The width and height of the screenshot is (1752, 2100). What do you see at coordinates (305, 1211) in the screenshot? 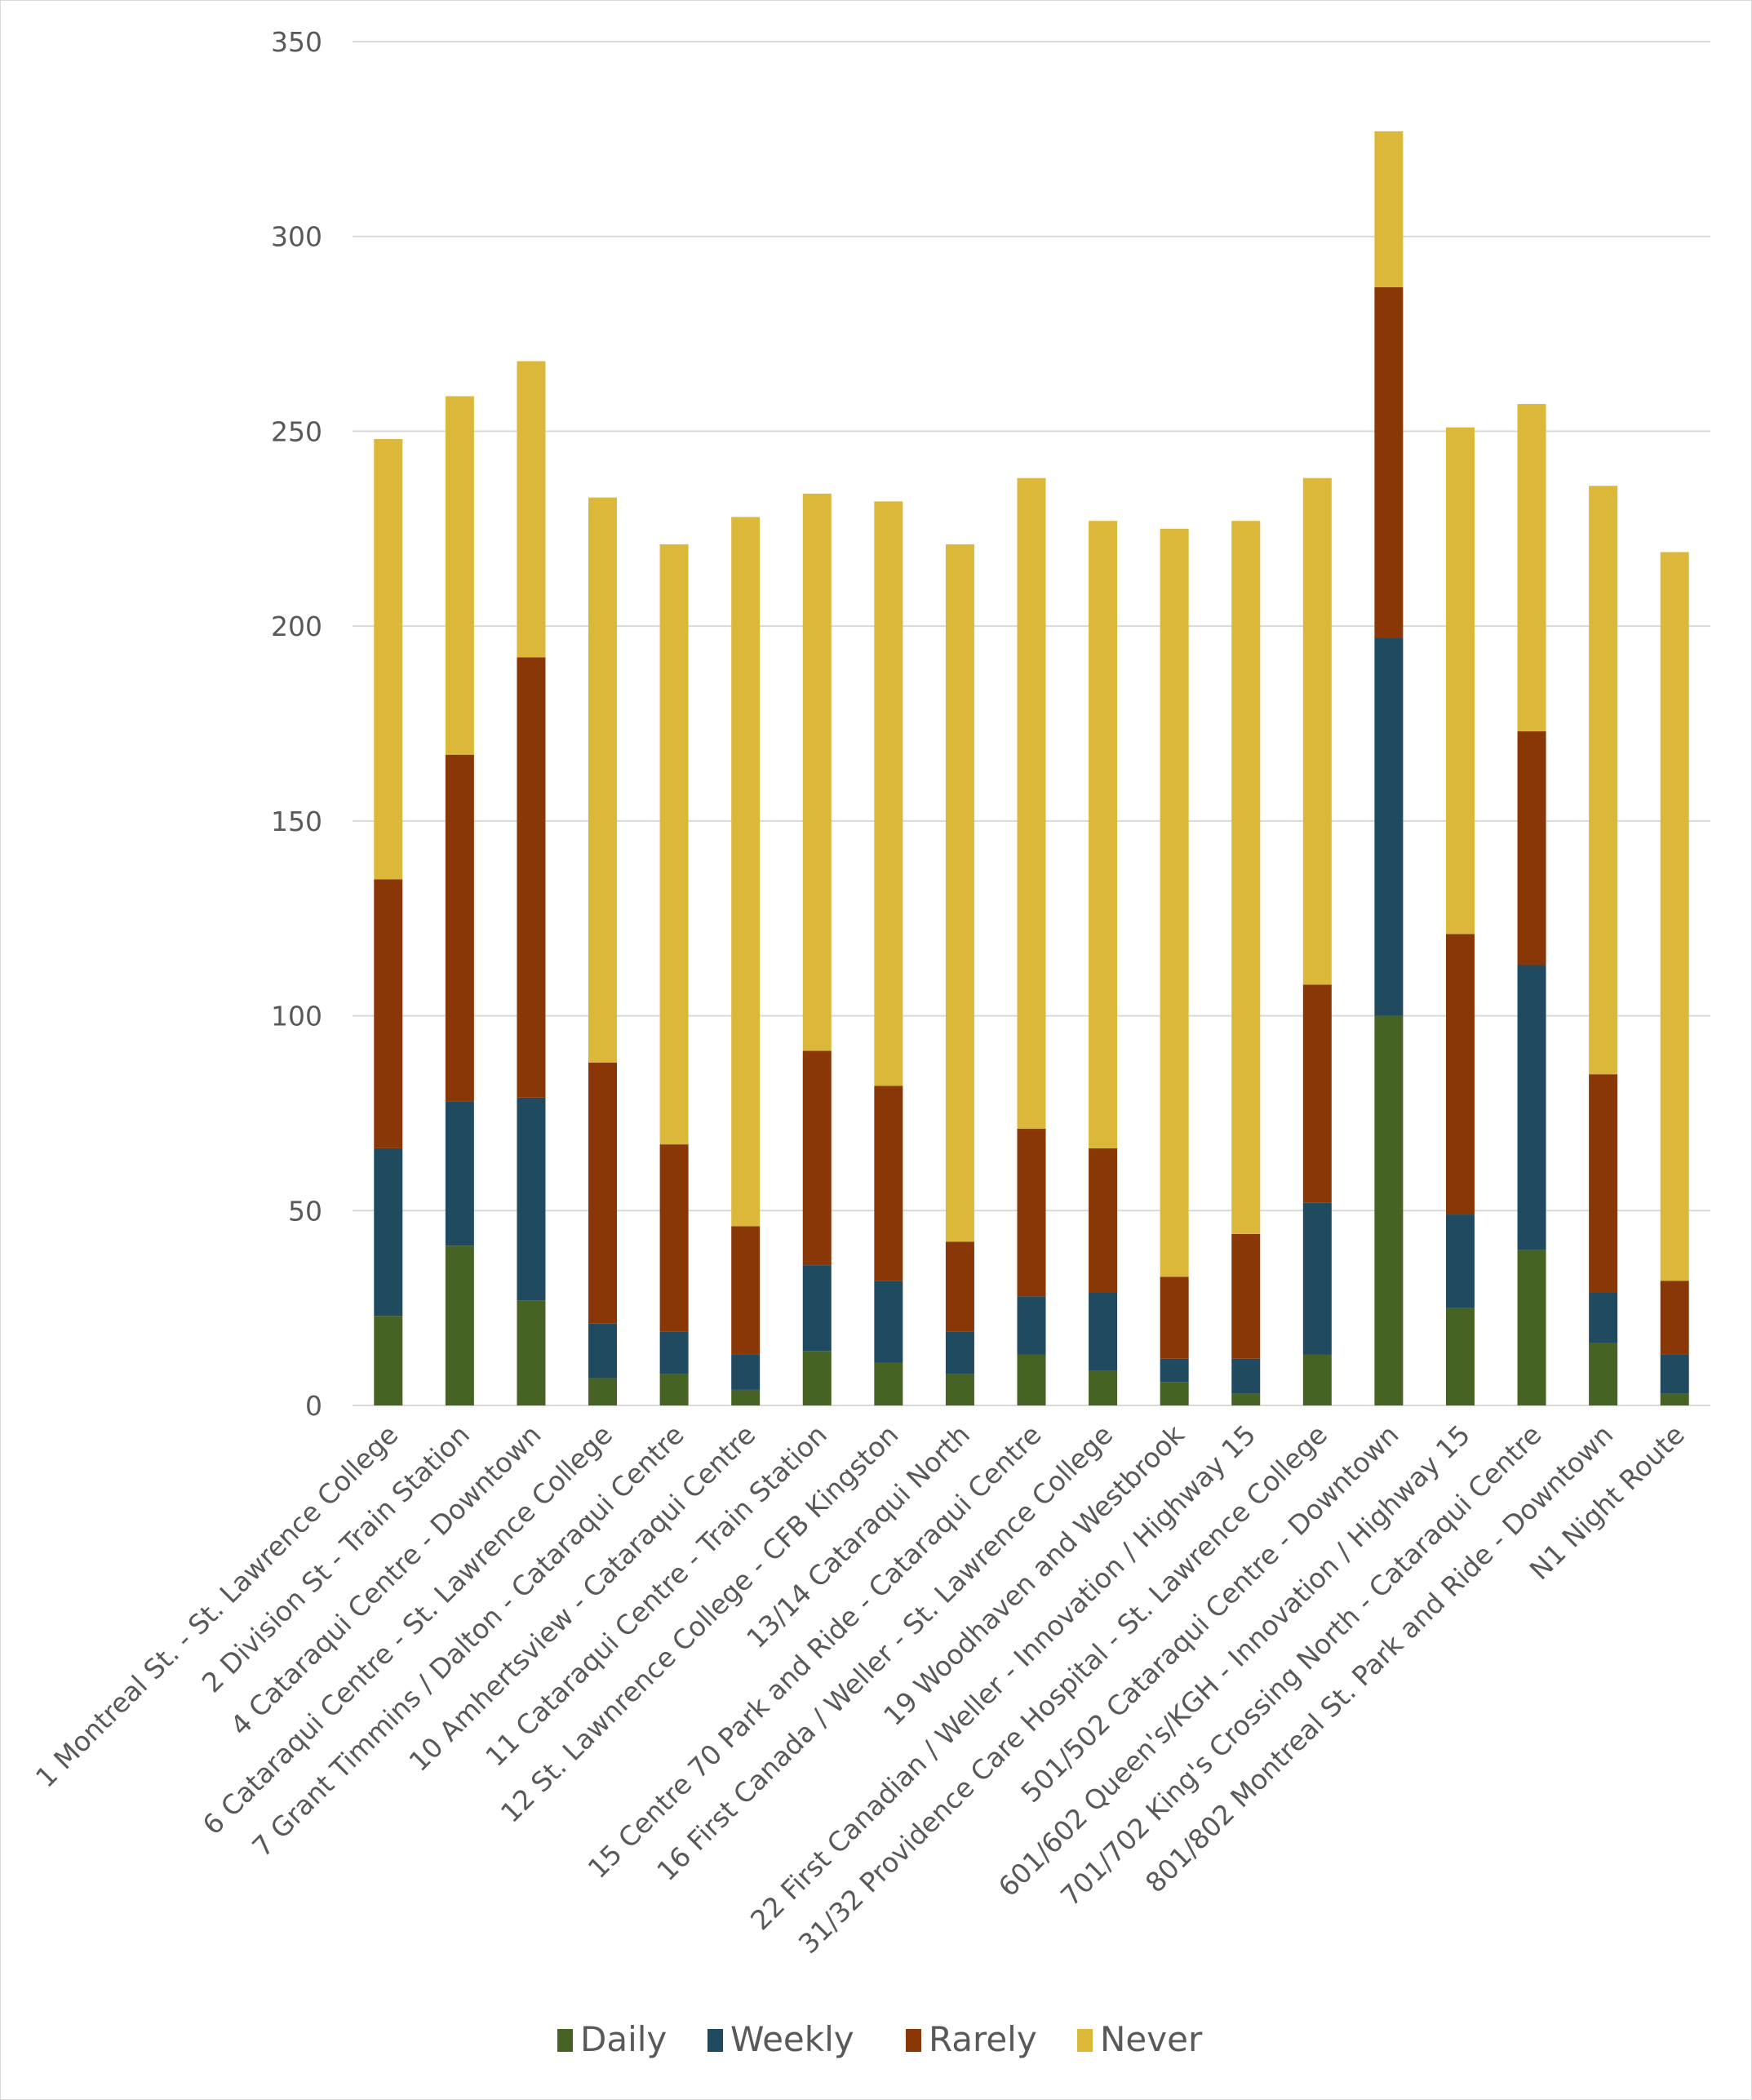
I see `y-tick-label: 50` at bounding box center [305, 1211].